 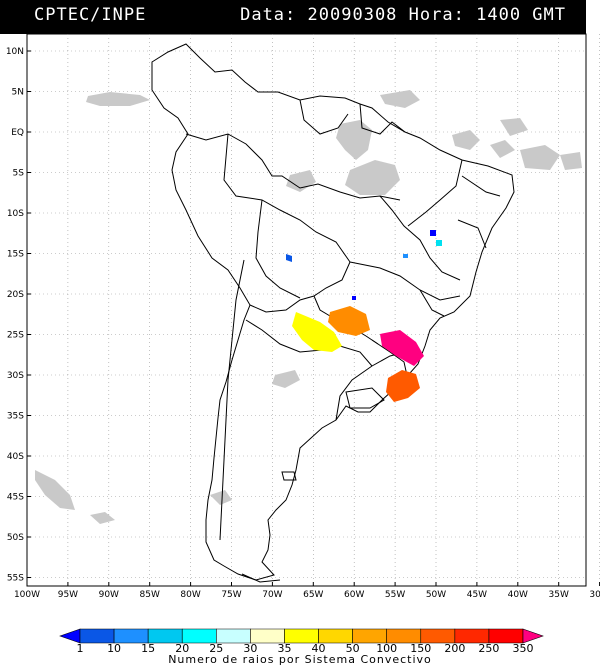 What do you see at coordinates (15, 336) in the screenshot?
I see `lat-tick-label: 25S` at bounding box center [15, 336].